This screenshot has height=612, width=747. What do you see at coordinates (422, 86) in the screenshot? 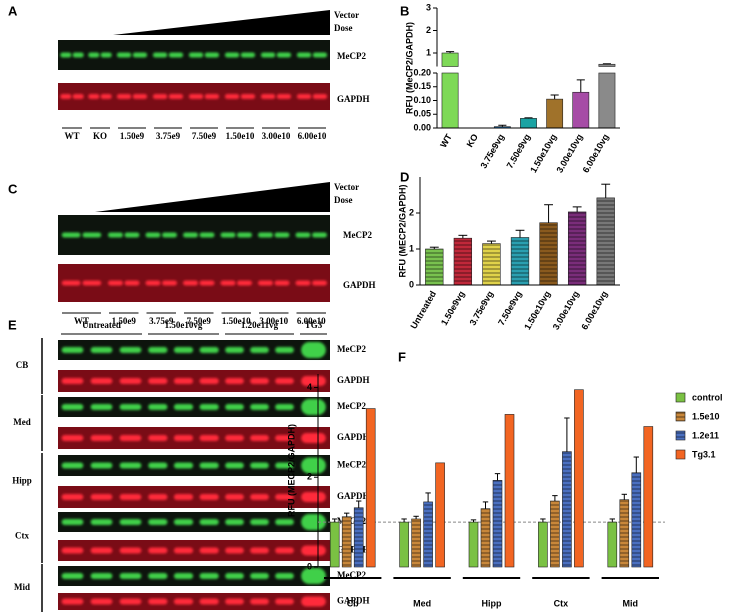
I see `y-tick-label: 0.15` at bounding box center [422, 86].